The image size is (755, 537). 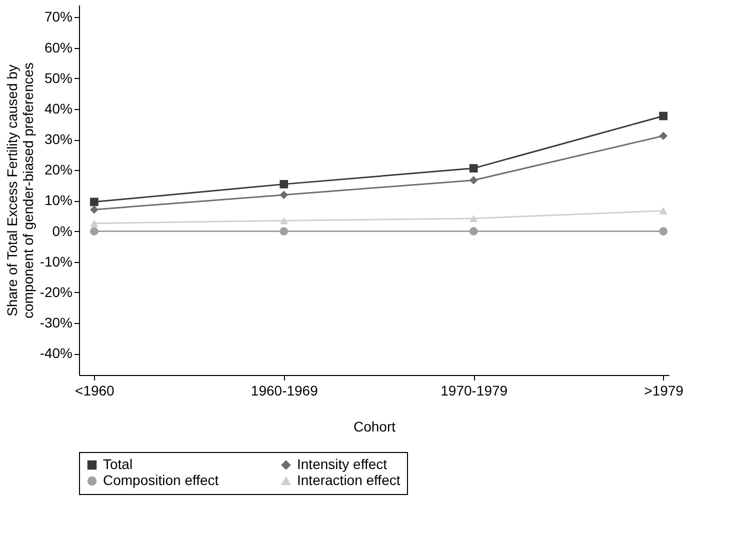 What do you see at coordinates (118, 464) in the screenshot?
I see `legend-label: Total` at bounding box center [118, 464].